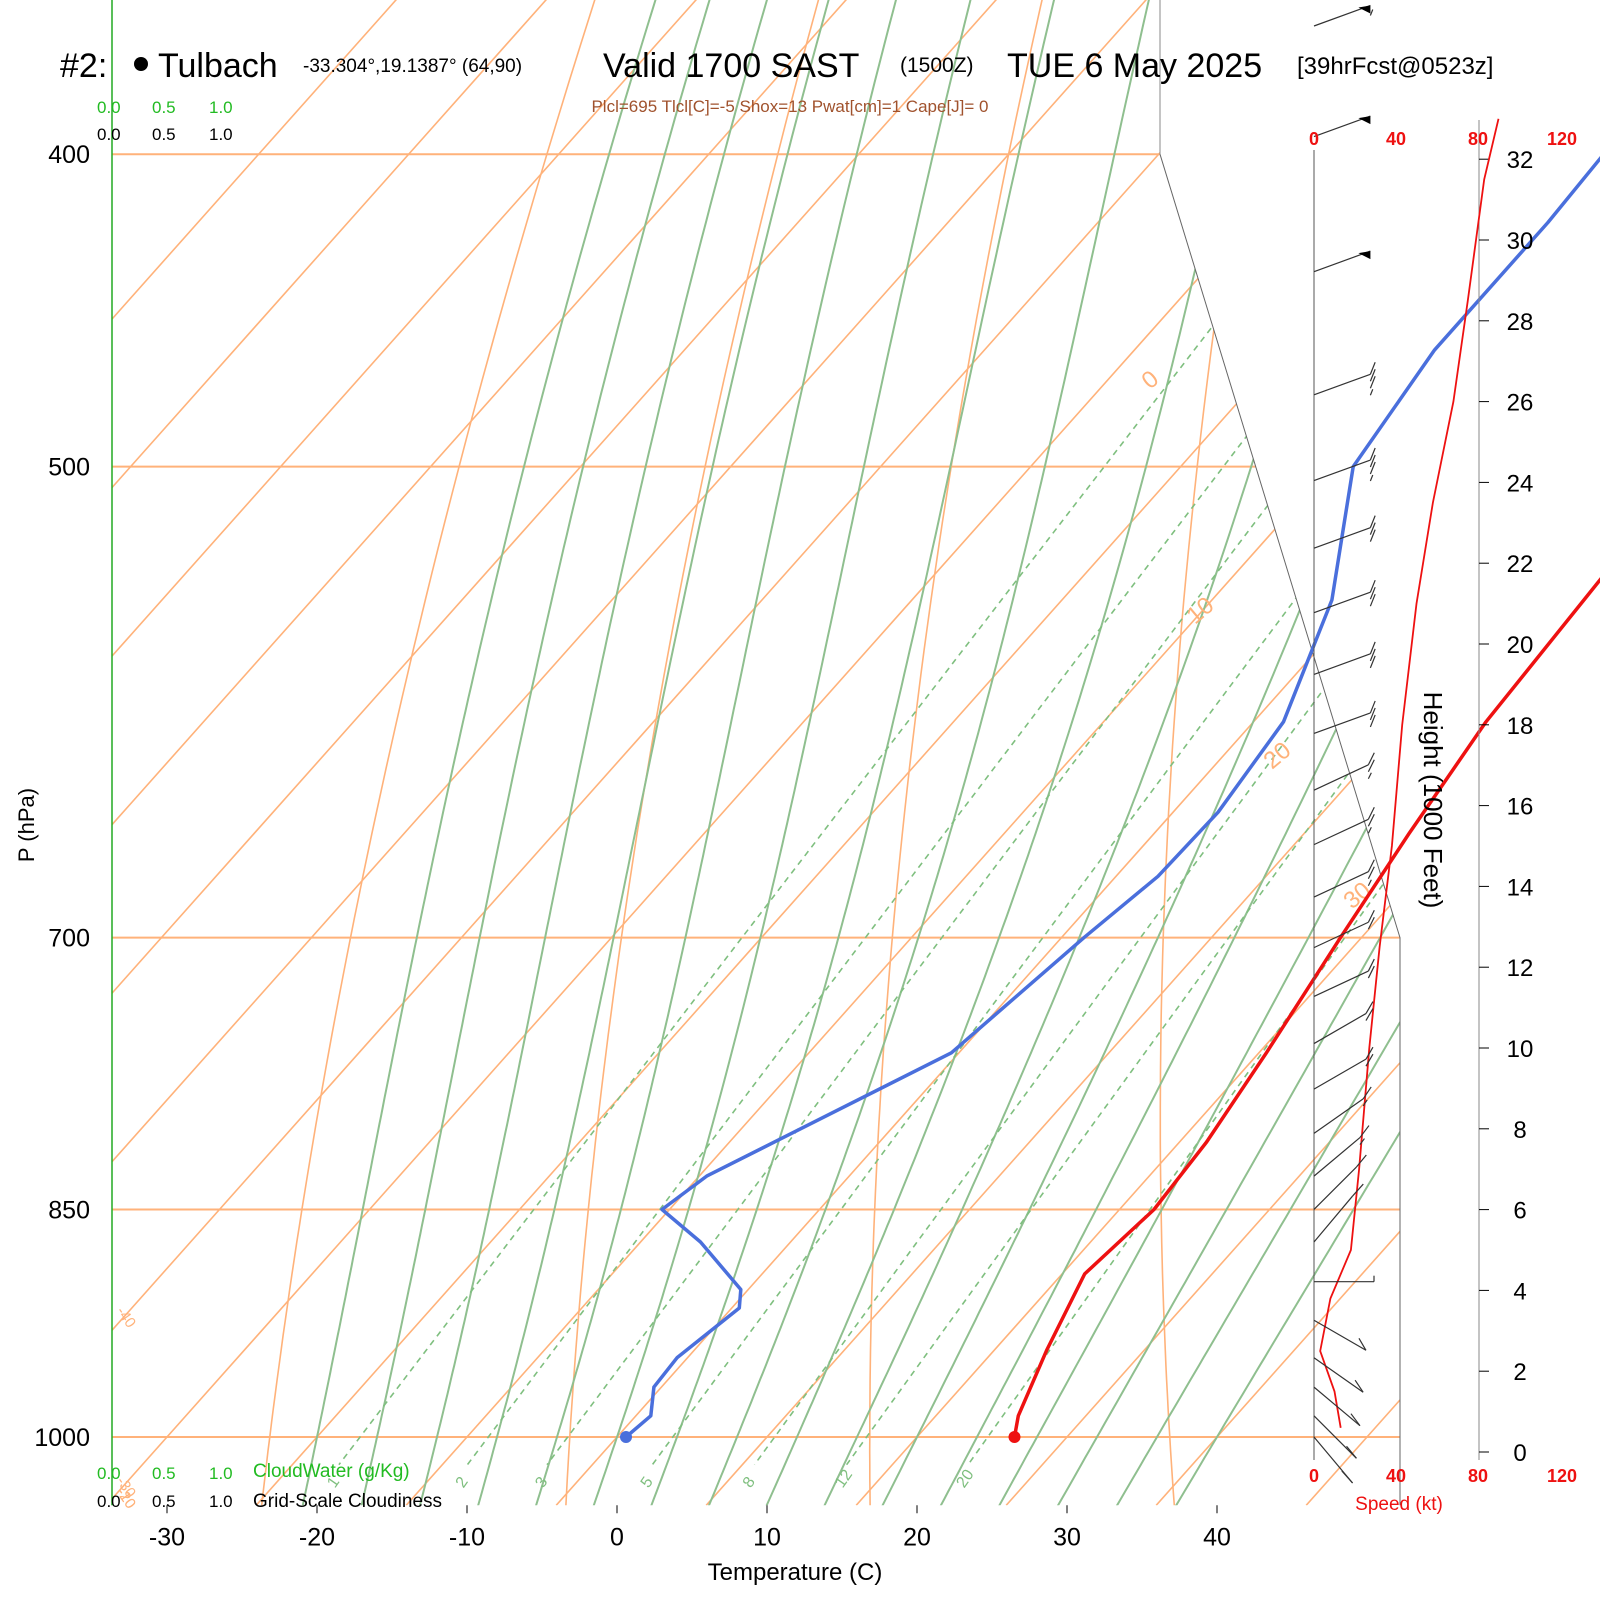  Describe the element at coordinates (1067, 1537) in the screenshot. I see `temp-tick-label: 30` at that location.